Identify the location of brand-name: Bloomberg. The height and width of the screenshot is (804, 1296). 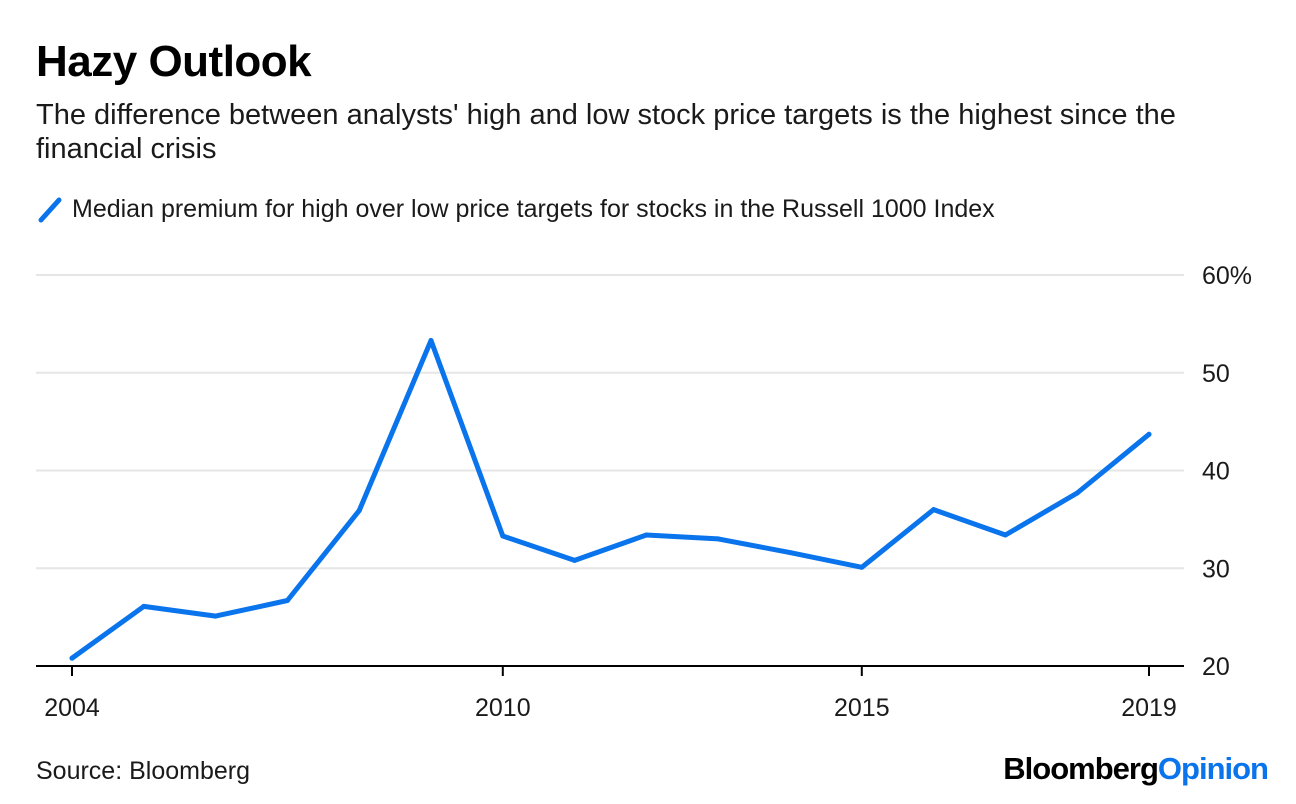
(1081, 768).